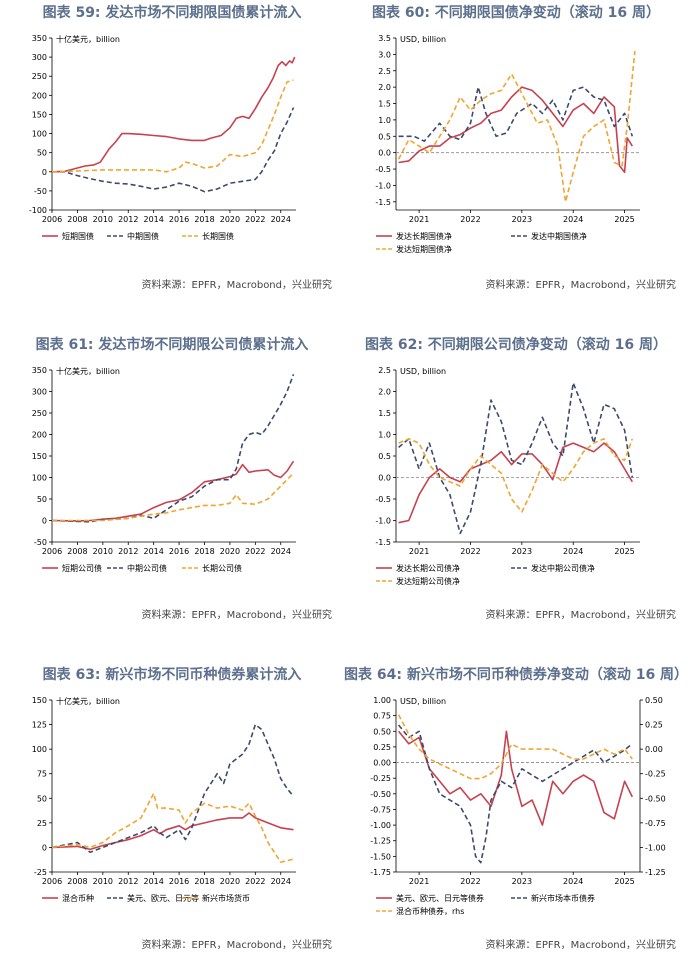 The image size is (688, 980). What do you see at coordinates (78, 236) in the screenshot?
I see `legend-label: 短期国债` at bounding box center [78, 236].